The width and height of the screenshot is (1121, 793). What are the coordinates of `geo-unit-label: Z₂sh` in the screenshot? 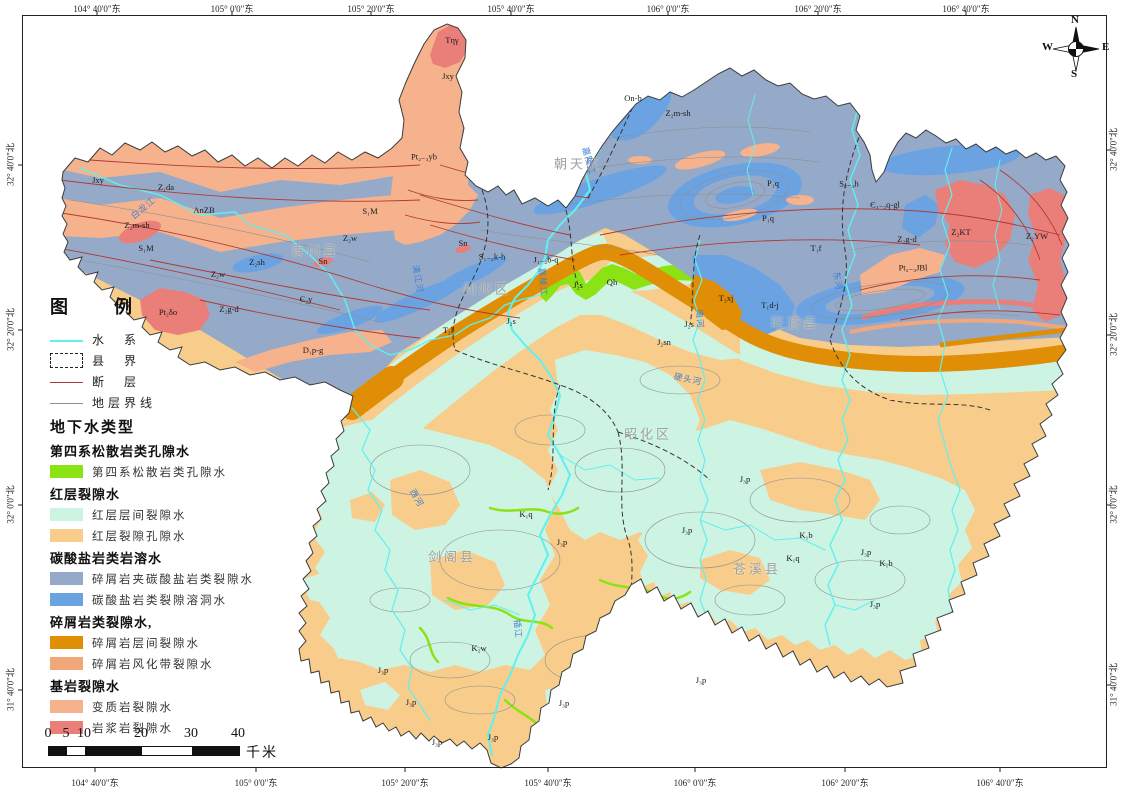 It's located at (257, 262).